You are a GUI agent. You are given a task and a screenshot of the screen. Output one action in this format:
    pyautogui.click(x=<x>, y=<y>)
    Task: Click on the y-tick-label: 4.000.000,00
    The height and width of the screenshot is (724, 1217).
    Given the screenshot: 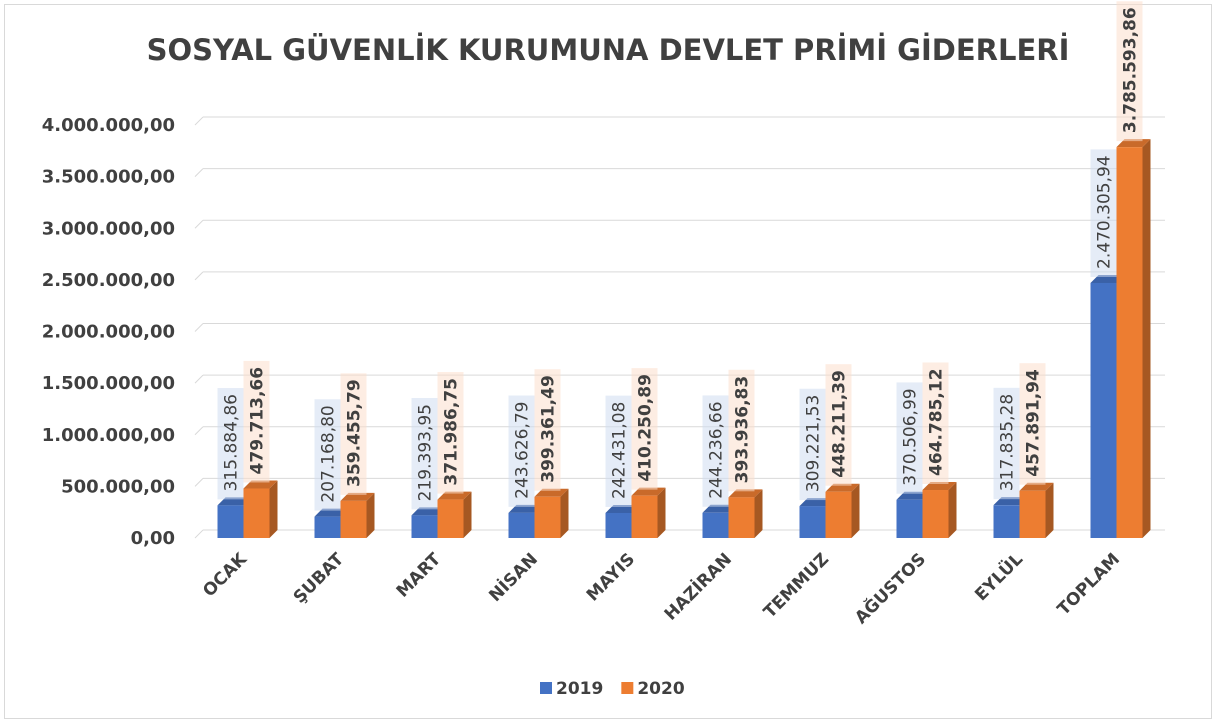 What is the action you would take?
    pyautogui.click(x=108, y=125)
    